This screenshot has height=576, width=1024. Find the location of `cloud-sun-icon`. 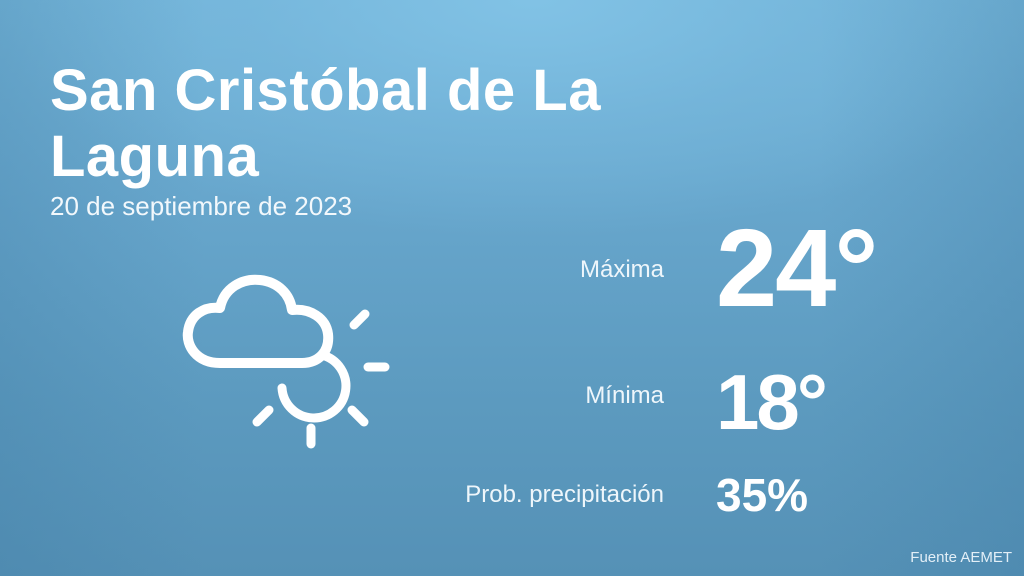

cloud-sun-icon is located at coordinates (287, 362).